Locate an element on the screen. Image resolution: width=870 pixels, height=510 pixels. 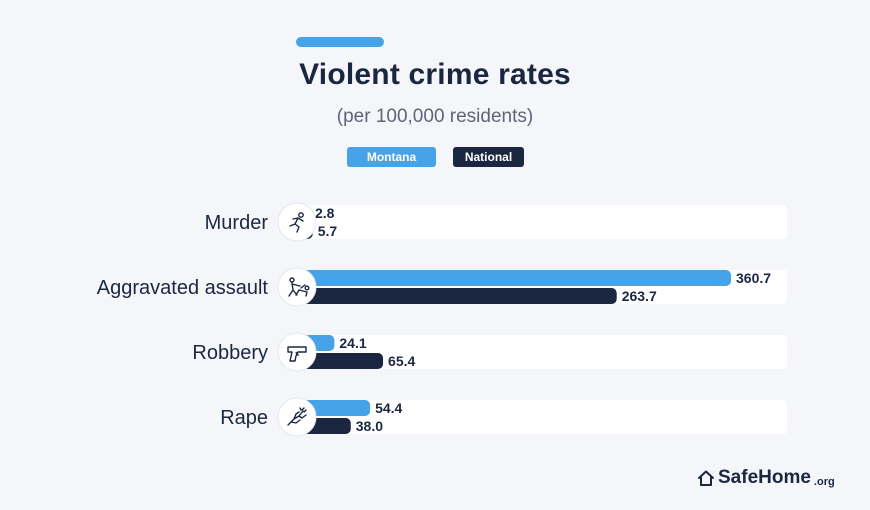
value-label: 65.4 is located at coordinates (401, 361).